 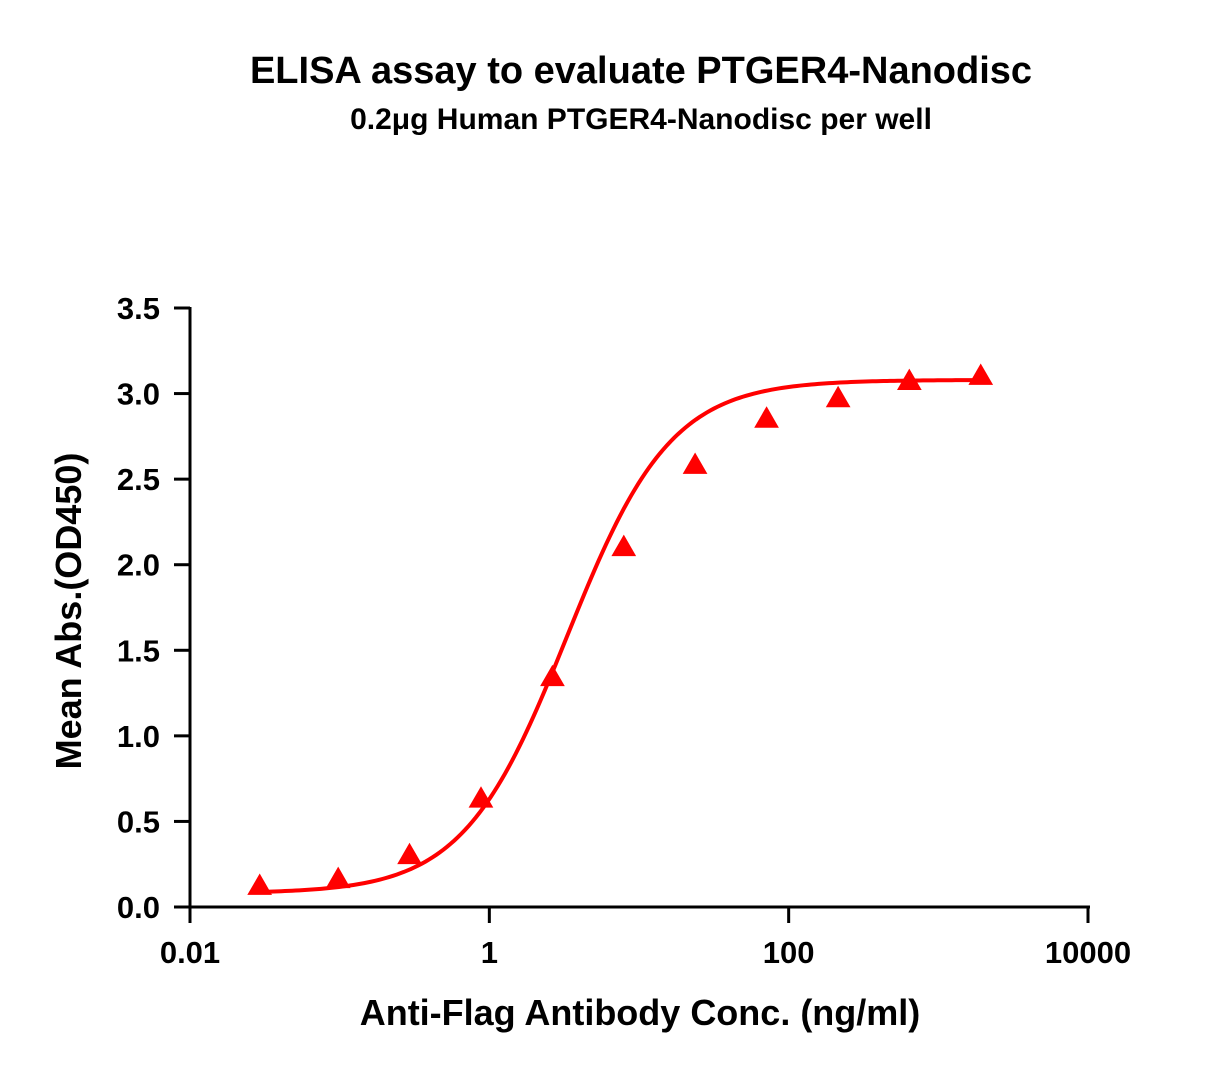 I want to click on y-tick-label: 3.0, so click(x=138, y=394).